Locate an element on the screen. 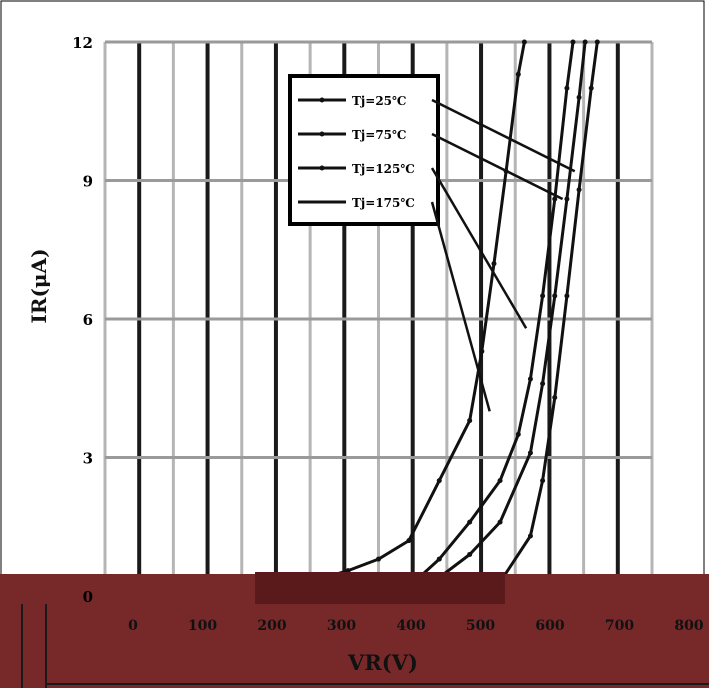  legend-entry: Tj=25℃ is located at coordinates (379, 101).